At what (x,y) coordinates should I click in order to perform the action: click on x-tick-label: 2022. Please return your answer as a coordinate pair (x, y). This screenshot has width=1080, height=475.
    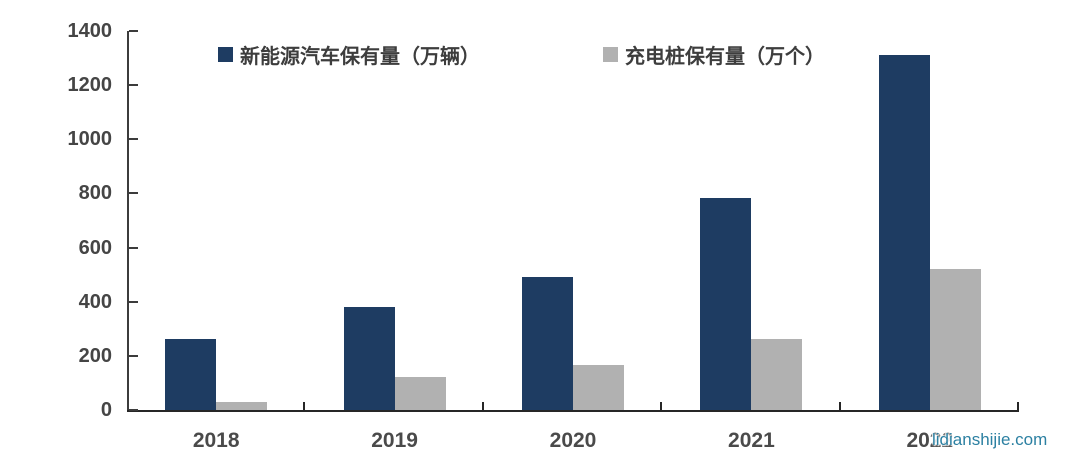
    Looking at the image, I should click on (930, 440).